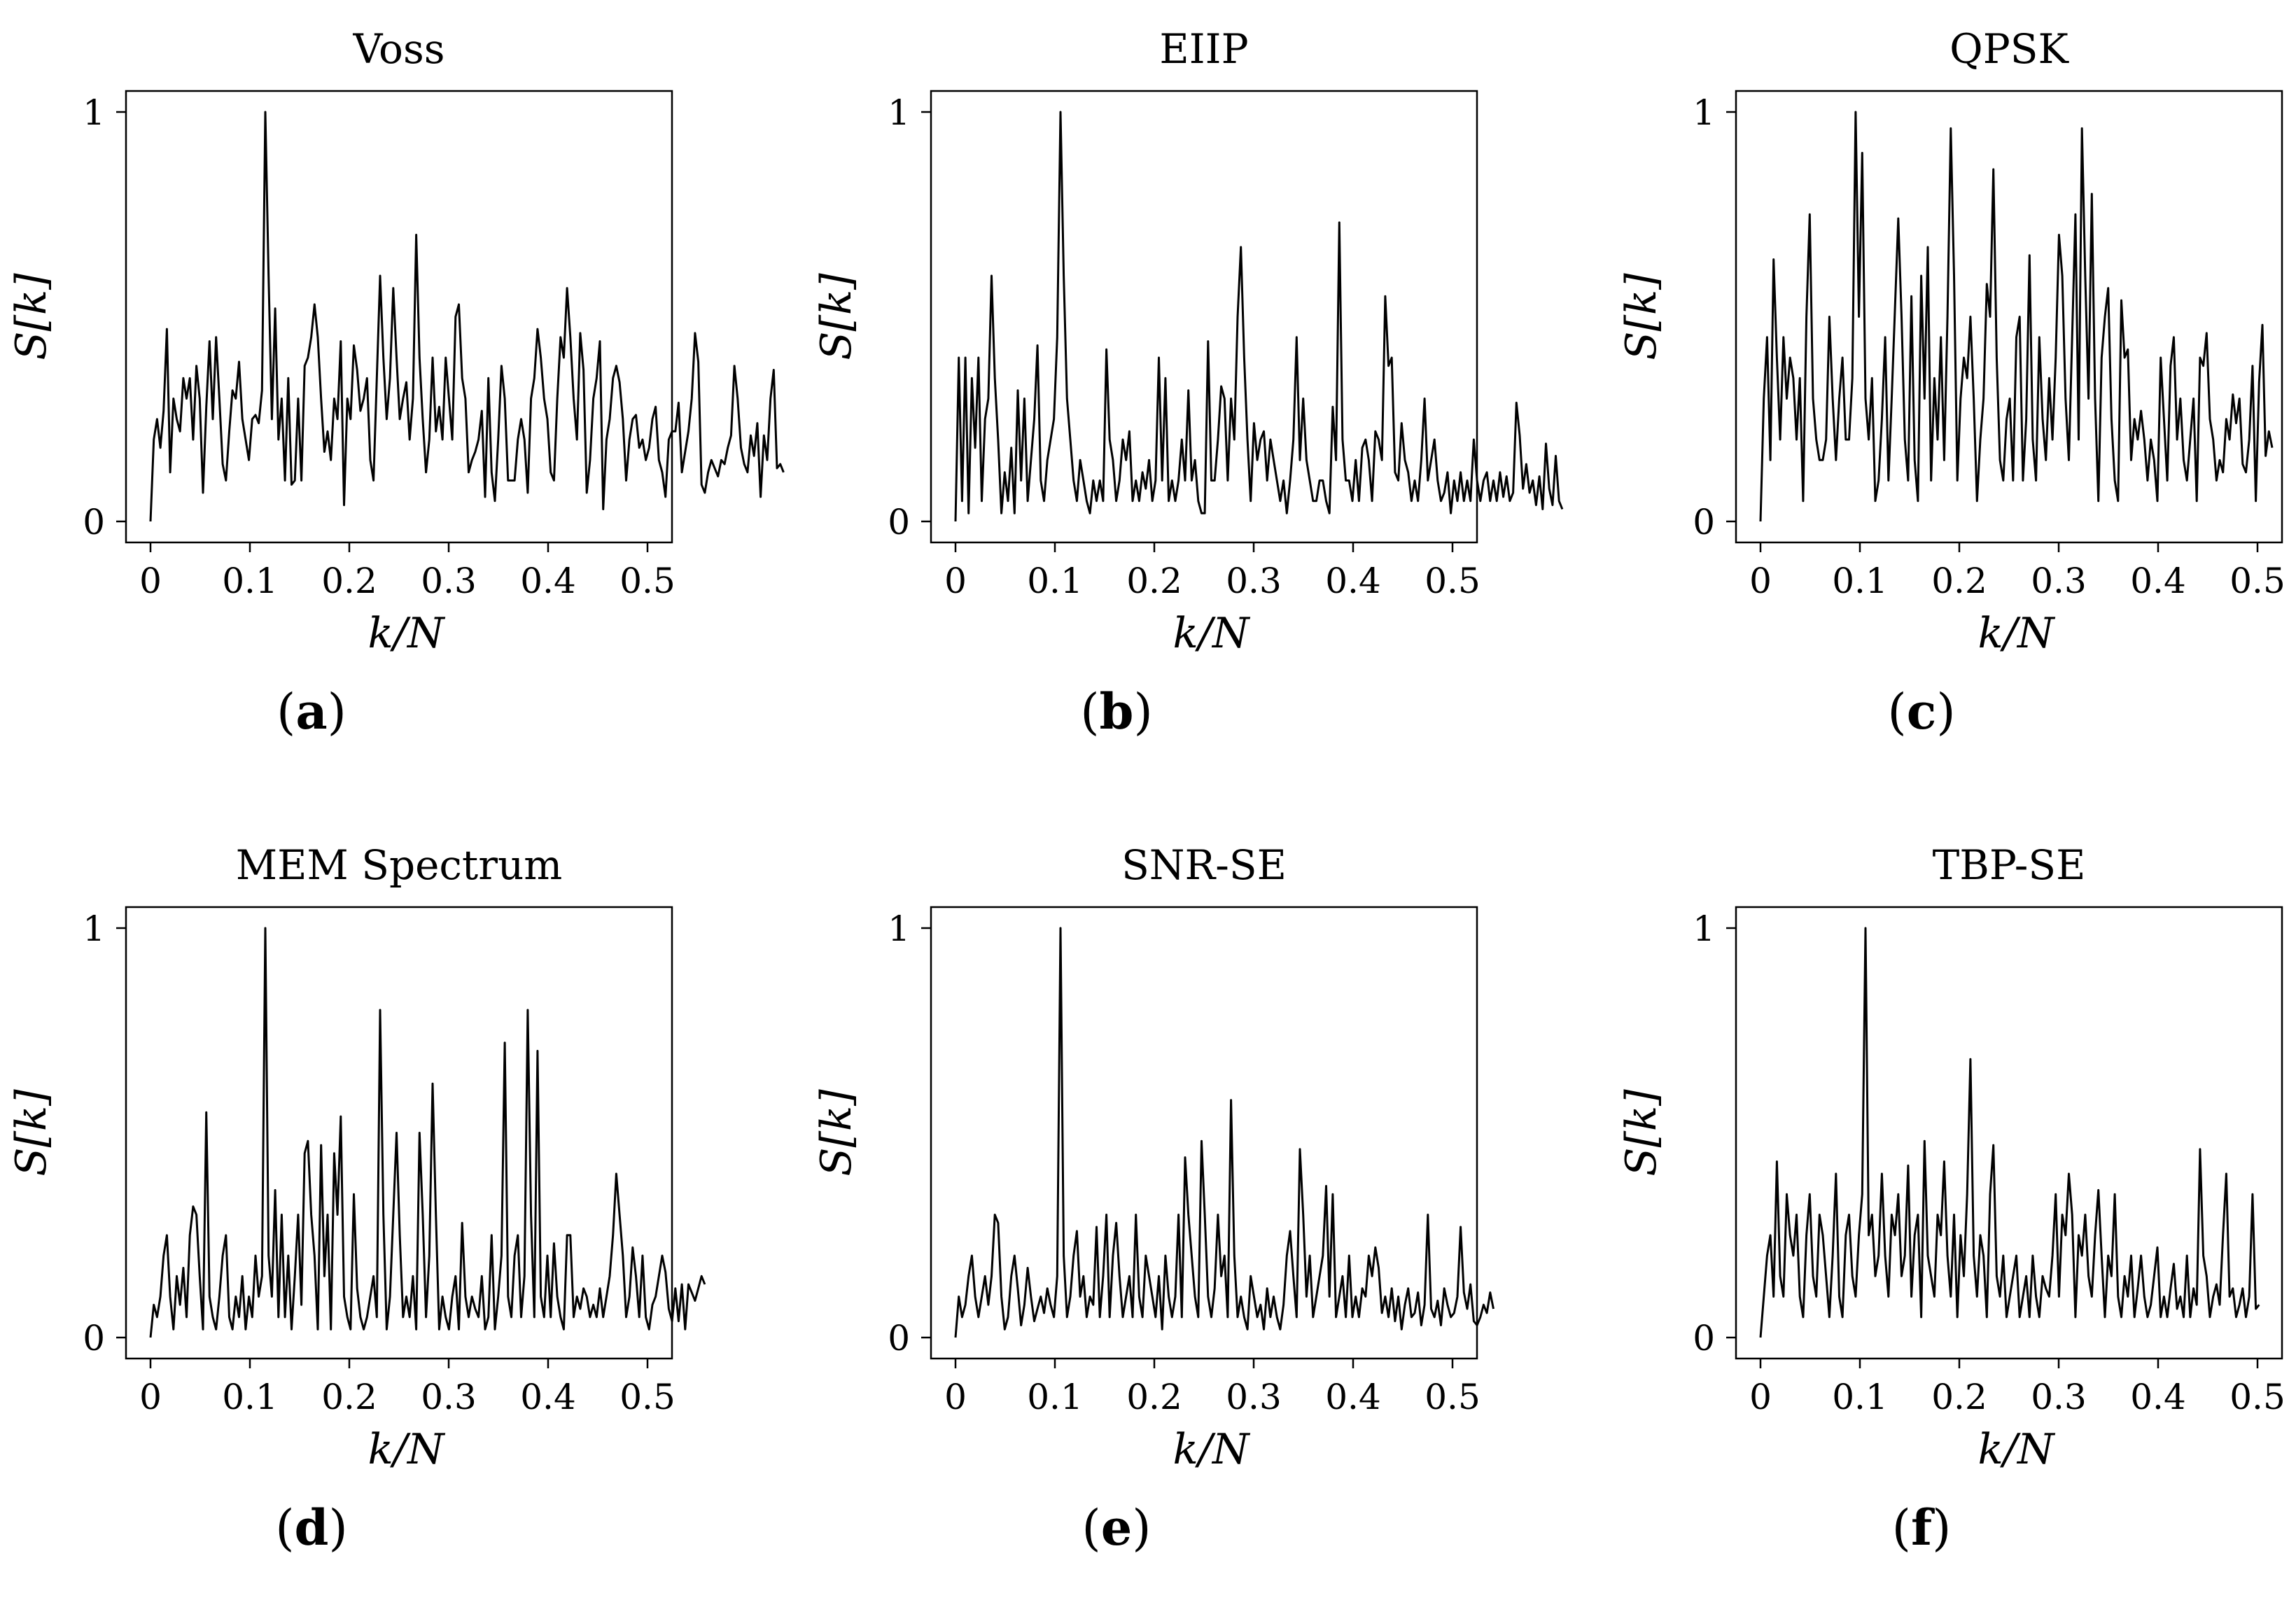 This screenshot has height=1607, width=2296. I want to click on subfigure-caption: (c), so click(1921, 711).